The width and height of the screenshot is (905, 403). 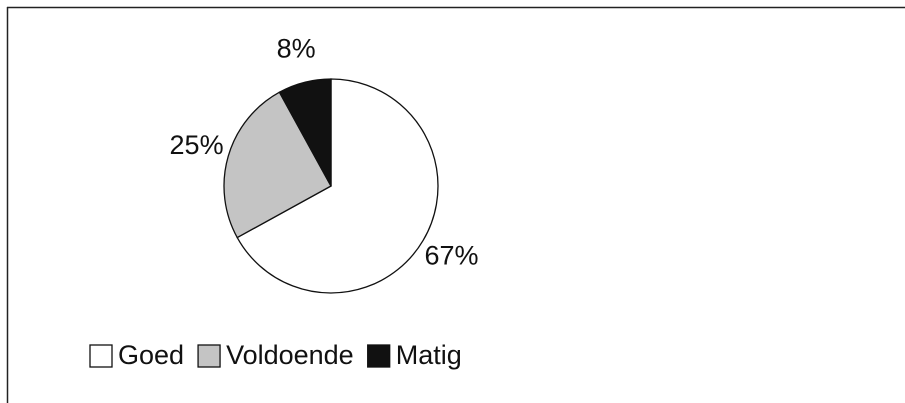 What do you see at coordinates (296, 49) in the screenshot?
I see `data-label: 8%` at bounding box center [296, 49].